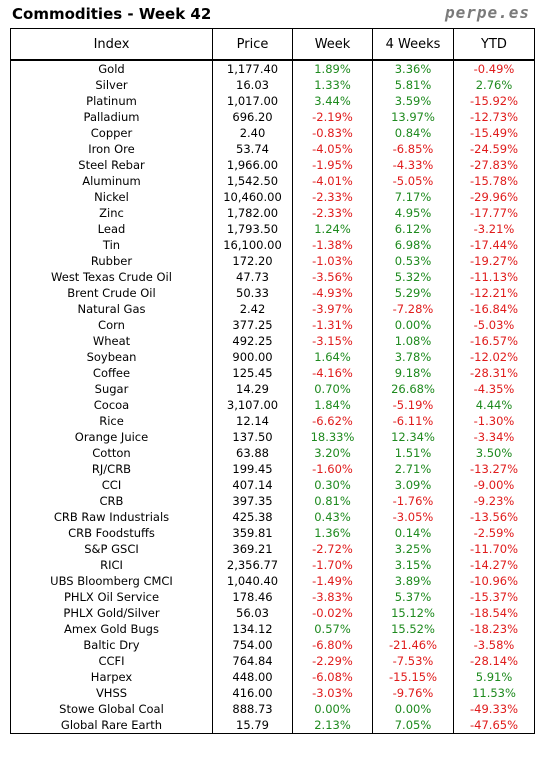 This screenshot has width=544, height=784. What do you see at coordinates (413, 549) in the screenshot?
I see `cell-4-weeks: 3.25%` at bounding box center [413, 549].